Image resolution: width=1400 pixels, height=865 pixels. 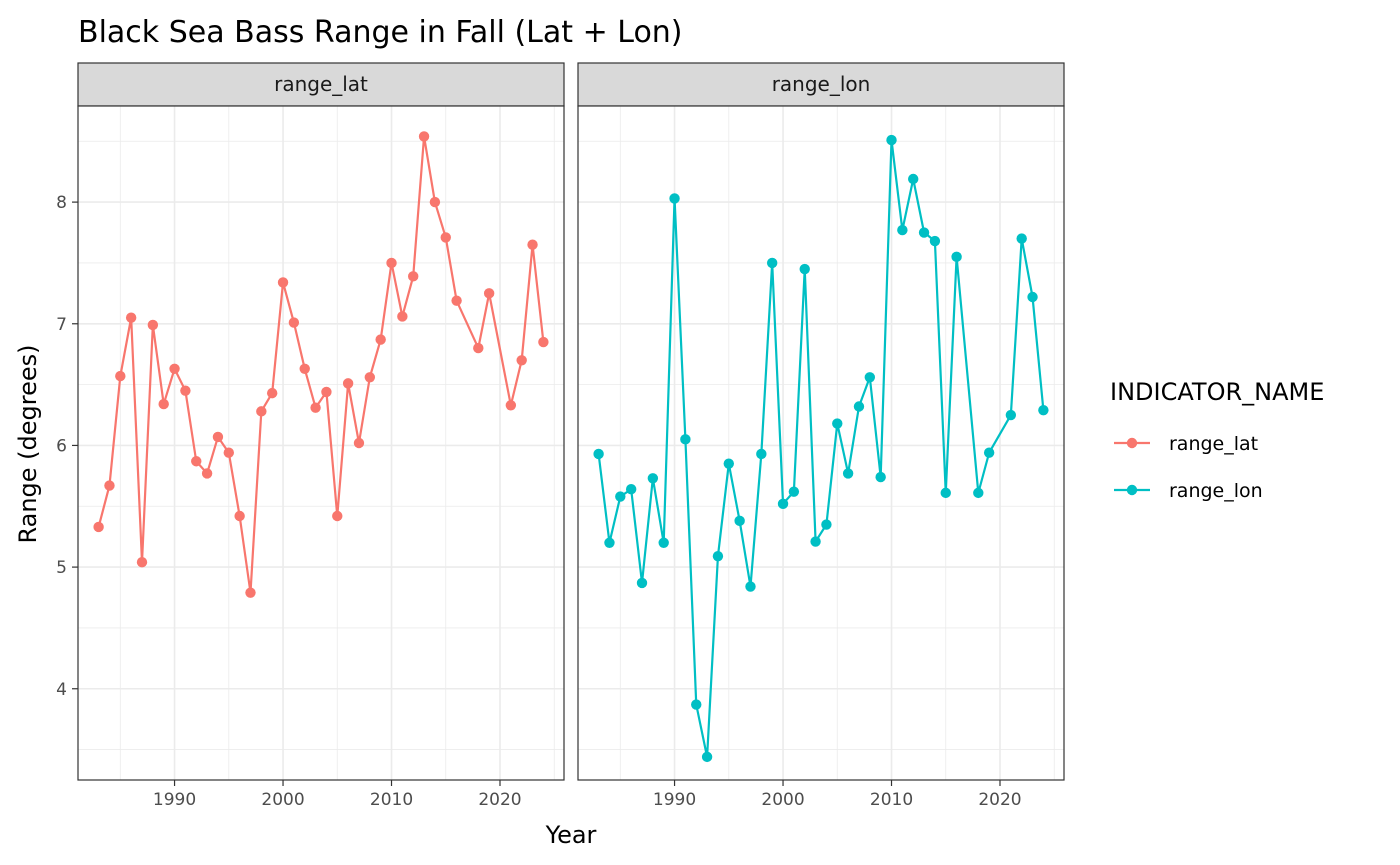 What do you see at coordinates (571, 835) in the screenshot?
I see `x-axis-title: Year` at bounding box center [571, 835].